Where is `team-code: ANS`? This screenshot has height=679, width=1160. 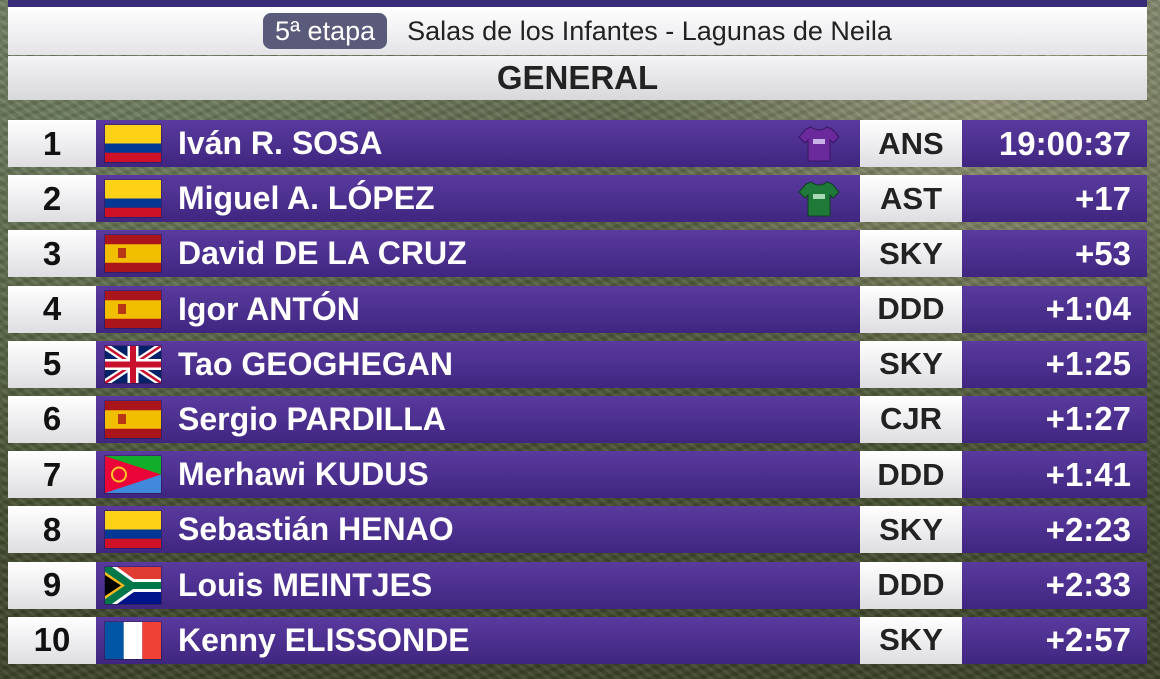 team-code: ANS is located at coordinates (911, 143).